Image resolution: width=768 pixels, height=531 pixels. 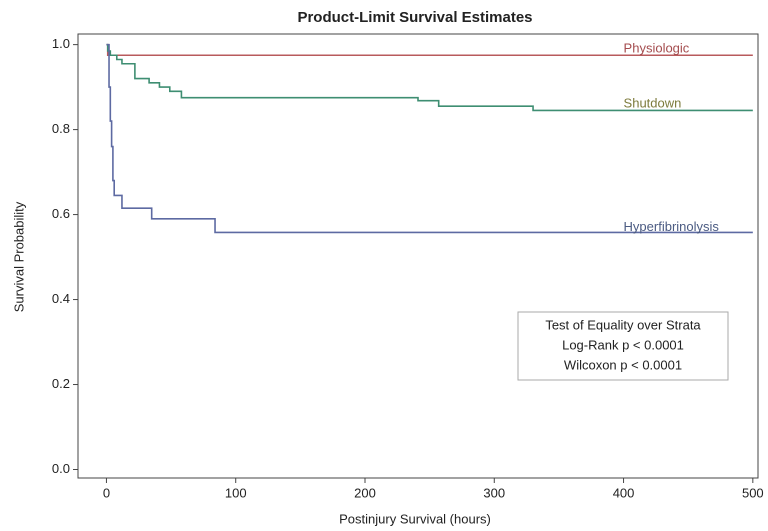 I want to click on survival-curve, so click(x=429, y=77).